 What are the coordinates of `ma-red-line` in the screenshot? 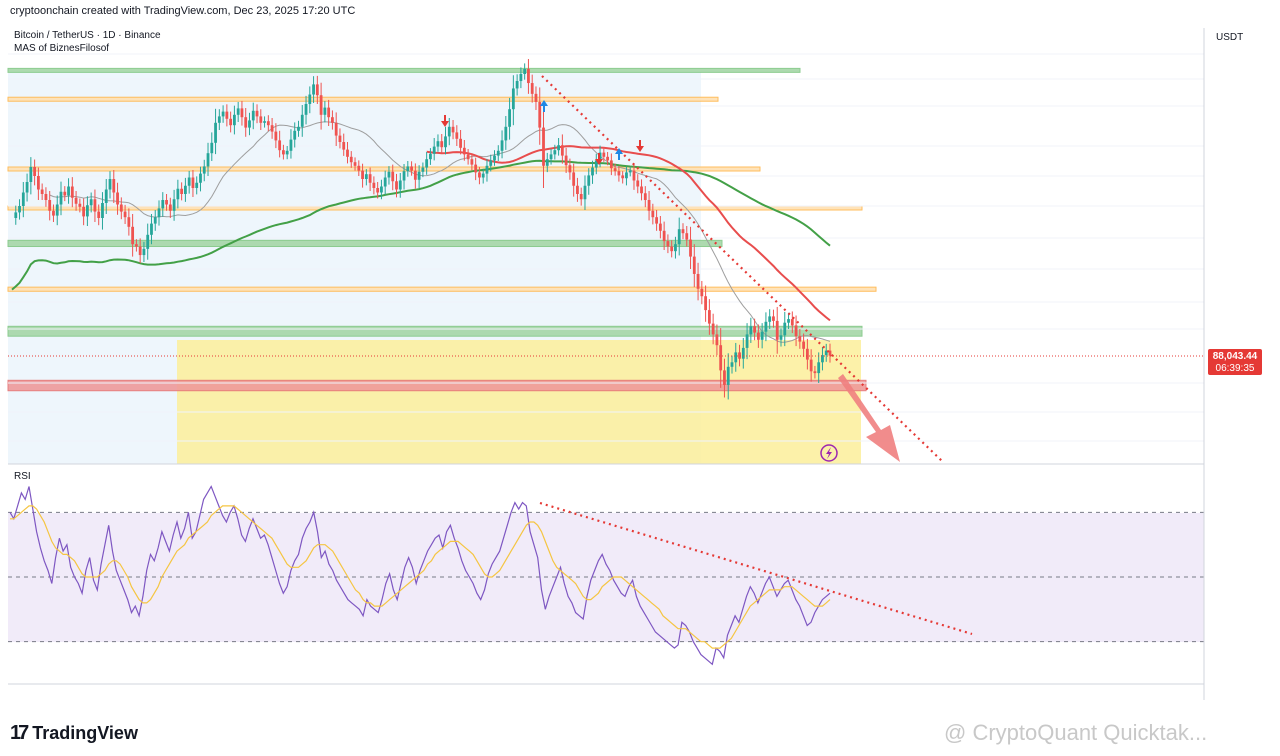 It's located at (628, 233).